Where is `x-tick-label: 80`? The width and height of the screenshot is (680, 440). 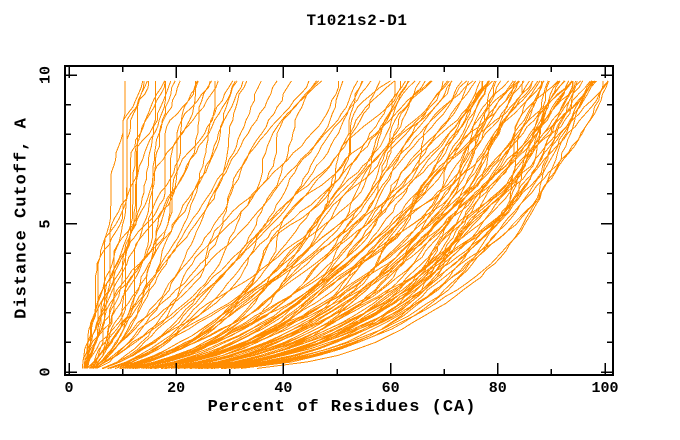 x-tick-label: 80 is located at coordinates (497, 388).